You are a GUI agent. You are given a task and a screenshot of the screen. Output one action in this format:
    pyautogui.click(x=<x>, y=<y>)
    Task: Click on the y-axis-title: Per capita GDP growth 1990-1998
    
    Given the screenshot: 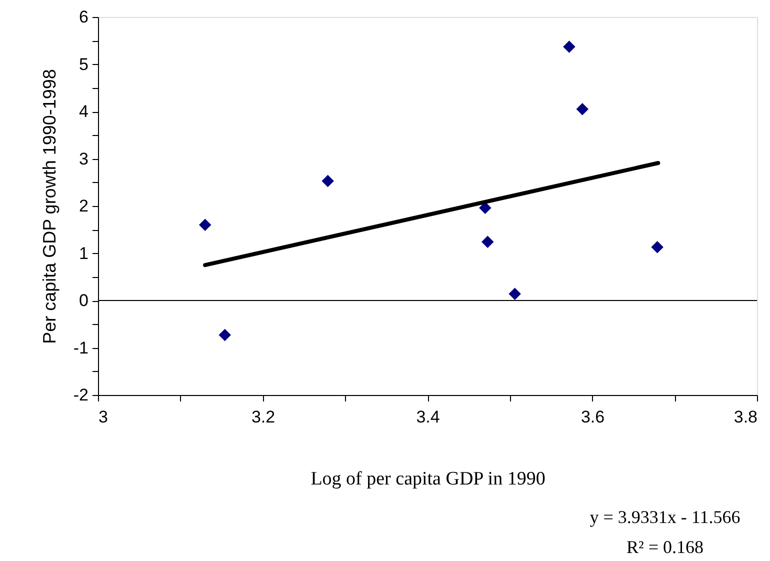 What is the action you would take?
    pyautogui.click(x=49, y=206)
    